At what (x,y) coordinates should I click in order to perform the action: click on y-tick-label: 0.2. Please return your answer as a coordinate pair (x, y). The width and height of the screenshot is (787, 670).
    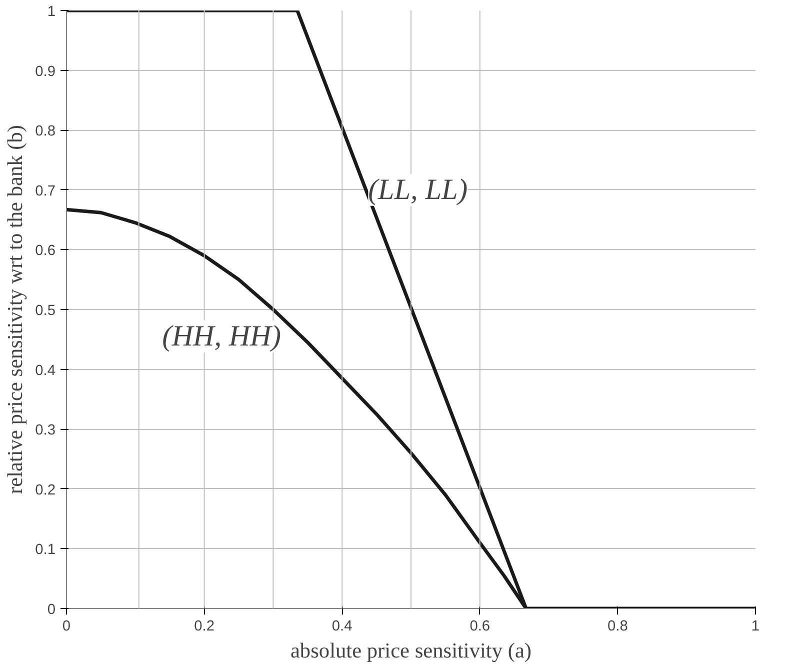
    Looking at the image, I should click on (45, 490).